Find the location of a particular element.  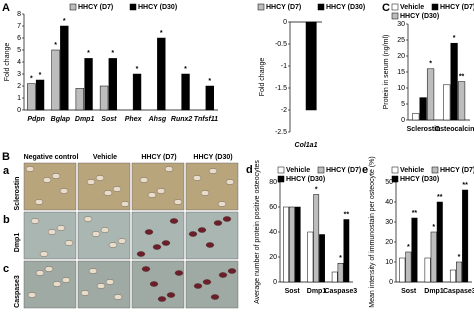

row-letter: a is located at coordinates (6, 171).